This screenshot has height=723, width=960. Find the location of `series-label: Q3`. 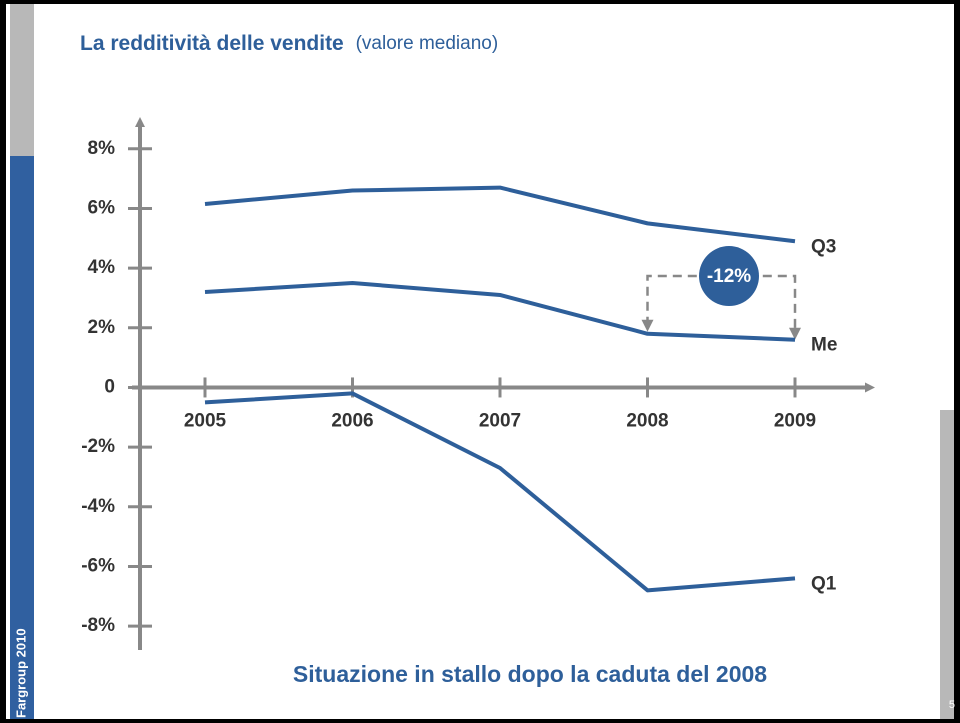

series-label: Q3 is located at coordinates (823, 246).